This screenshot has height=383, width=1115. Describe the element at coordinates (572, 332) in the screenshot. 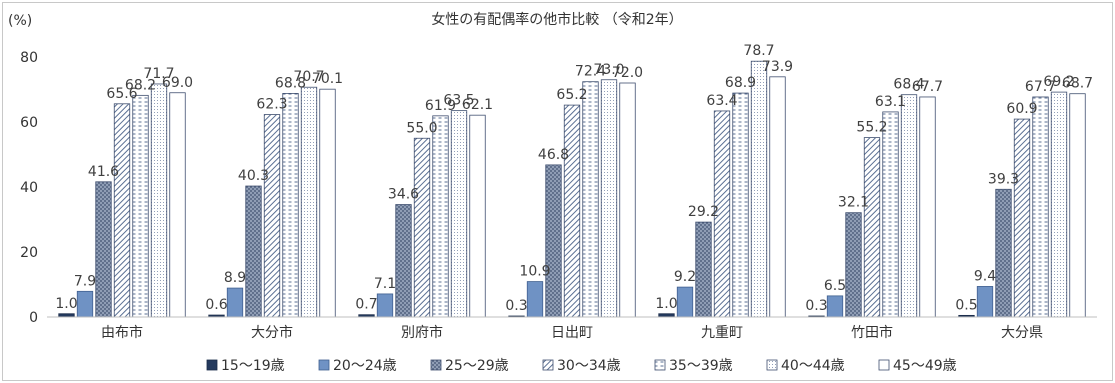

I see `category-labels-group: 由布市 大分市 別府市 日出町 九重町 竹田市 大分県` at that location.